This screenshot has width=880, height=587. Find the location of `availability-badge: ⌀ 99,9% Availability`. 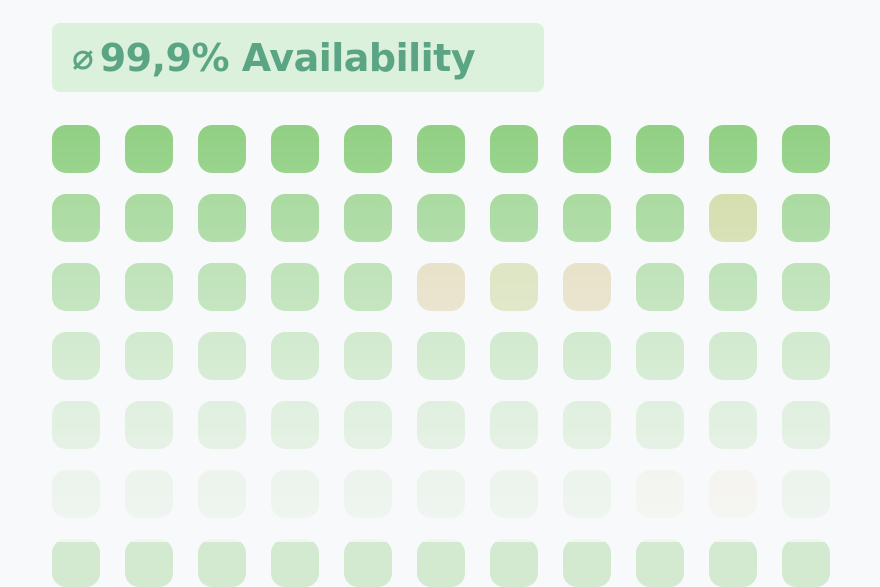

availability-badge: ⌀ 99,9% Availability is located at coordinates (298, 57).